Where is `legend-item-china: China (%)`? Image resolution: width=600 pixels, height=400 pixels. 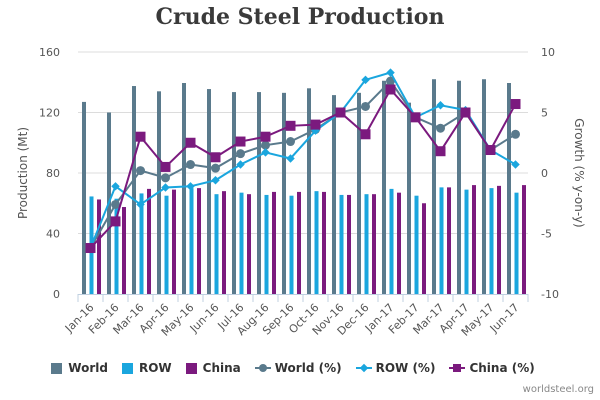
legend-item-china: China (%) is located at coordinates (492, 368).